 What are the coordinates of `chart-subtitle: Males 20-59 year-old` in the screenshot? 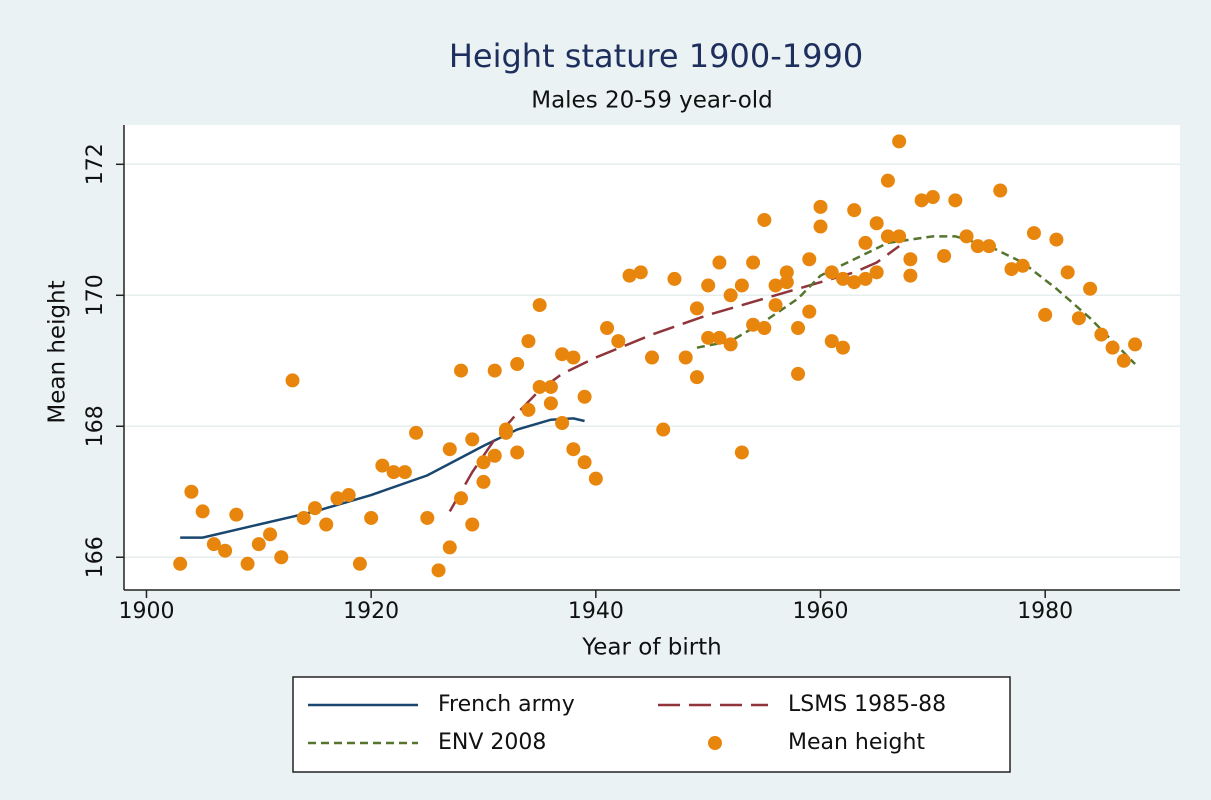 It's located at (652, 101).